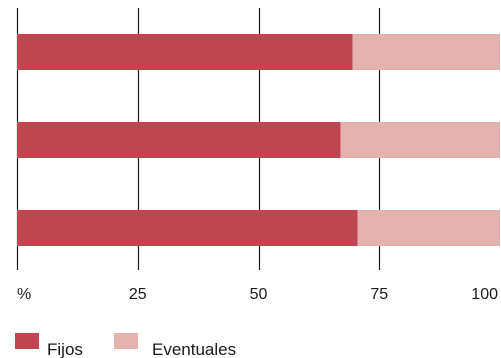 Image resolution: width=501 pixels, height=358 pixels. I want to click on x-tick-label-50: 50, so click(259, 294).